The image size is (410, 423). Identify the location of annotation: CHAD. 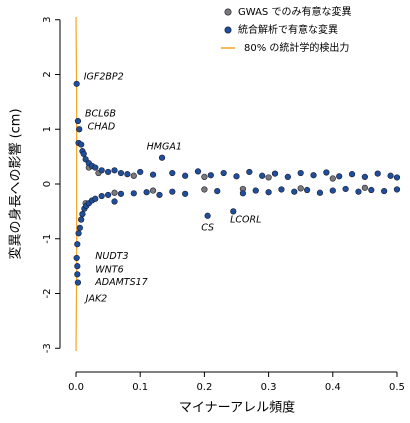
(102, 127).